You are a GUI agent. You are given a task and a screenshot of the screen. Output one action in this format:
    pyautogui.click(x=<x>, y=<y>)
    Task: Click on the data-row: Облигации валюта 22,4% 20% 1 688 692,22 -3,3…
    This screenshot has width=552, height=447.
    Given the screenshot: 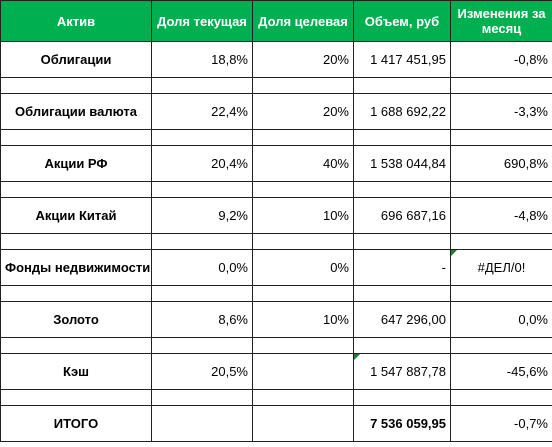 What is the action you would take?
    pyautogui.click(x=276, y=111)
    